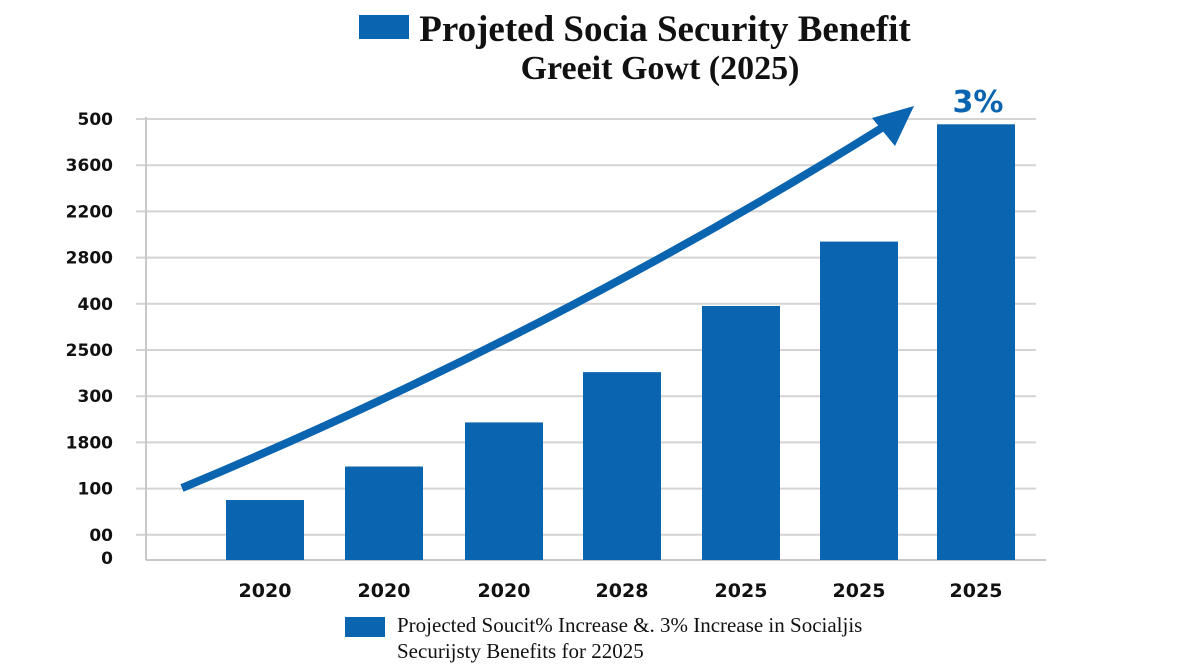 This screenshot has width=1200, height=664. Describe the element at coordinates (89, 166) in the screenshot. I see `y-tick-label: 3600` at that location.